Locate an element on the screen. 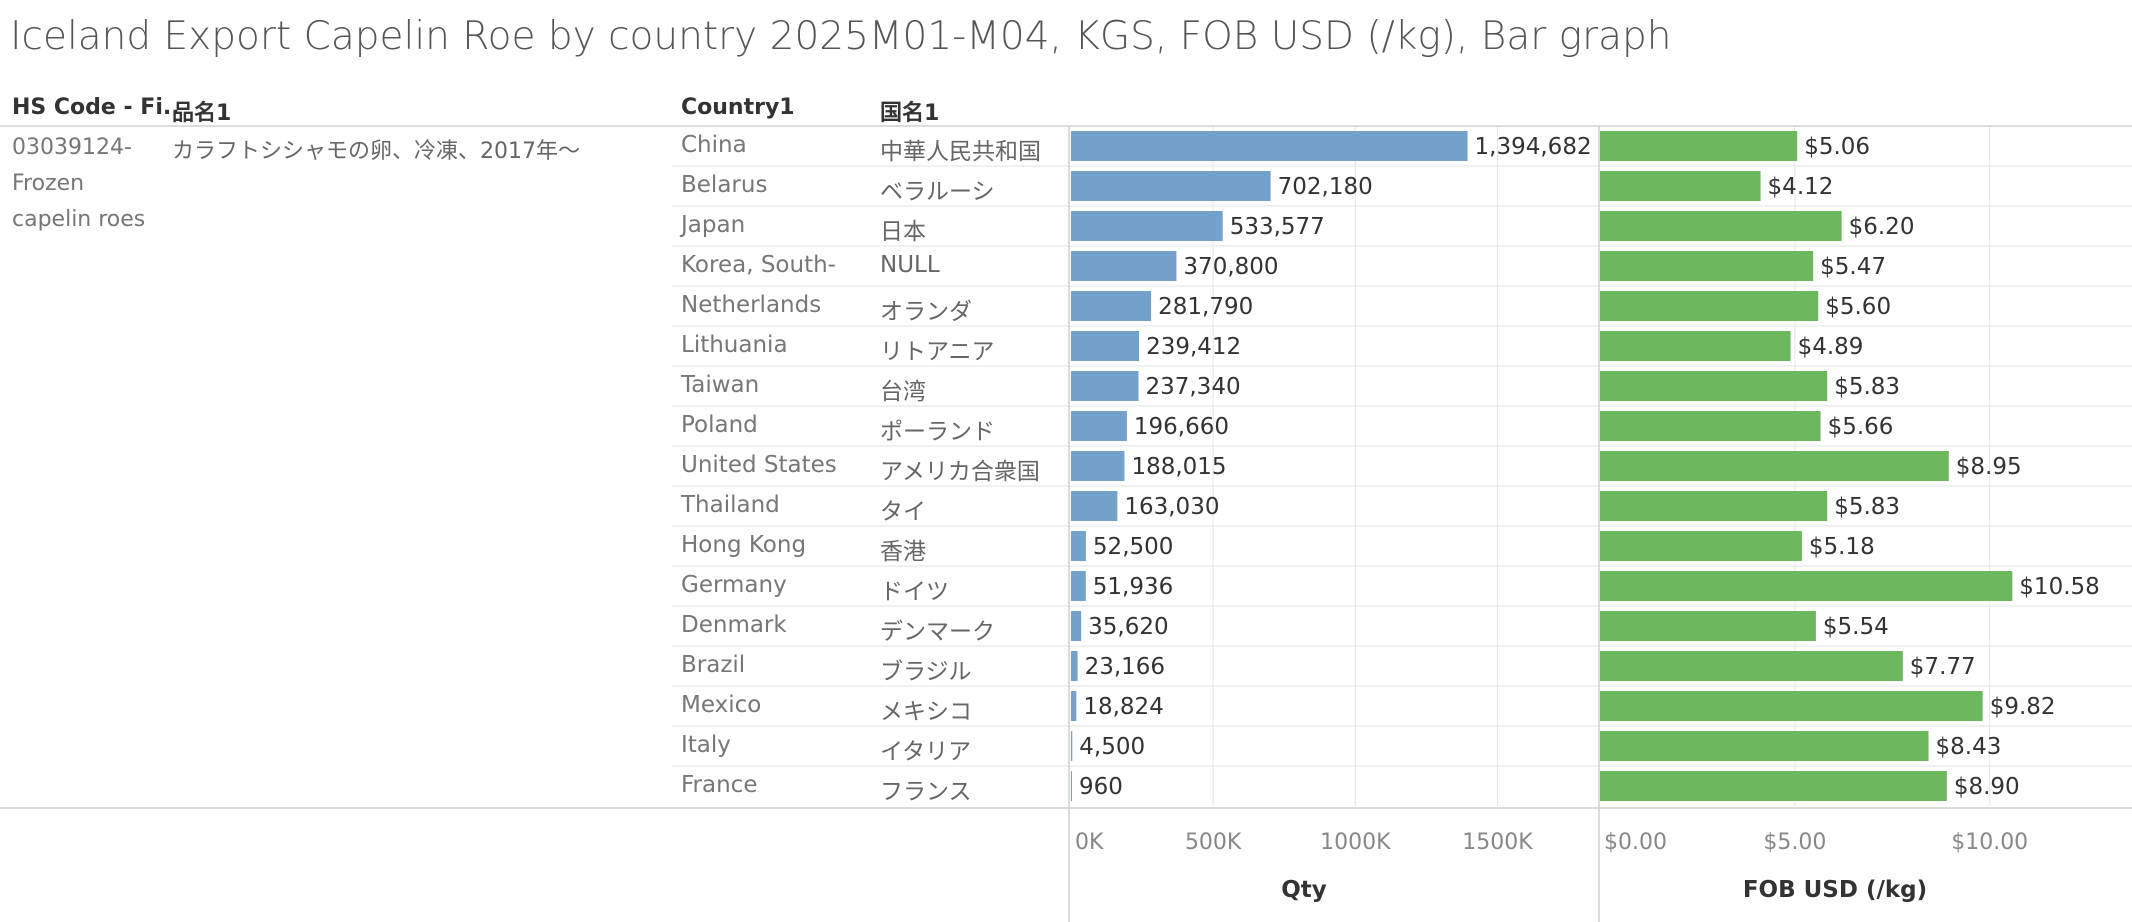 This screenshot has width=2132, height=922. country-jp-label: 香港 is located at coordinates (903, 552).